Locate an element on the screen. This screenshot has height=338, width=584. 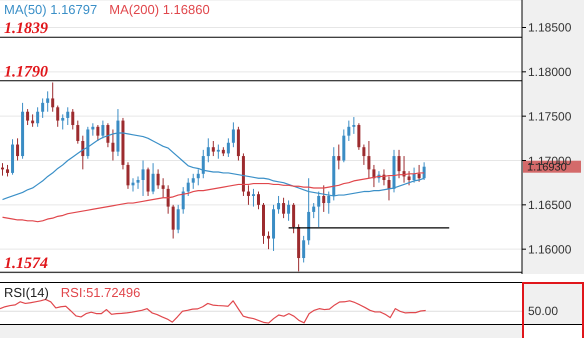
y-tick-label: 1.17500 is located at coordinates (550, 116).